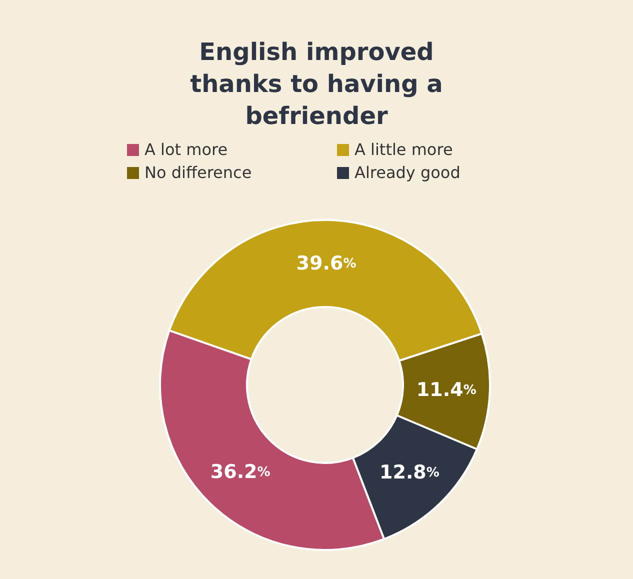 The width and height of the screenshot is (633, 579). What do you see at coordinates (407, 172) in the screenshot?
I see `legend-label: Already good` at bounding box center [407, 172].